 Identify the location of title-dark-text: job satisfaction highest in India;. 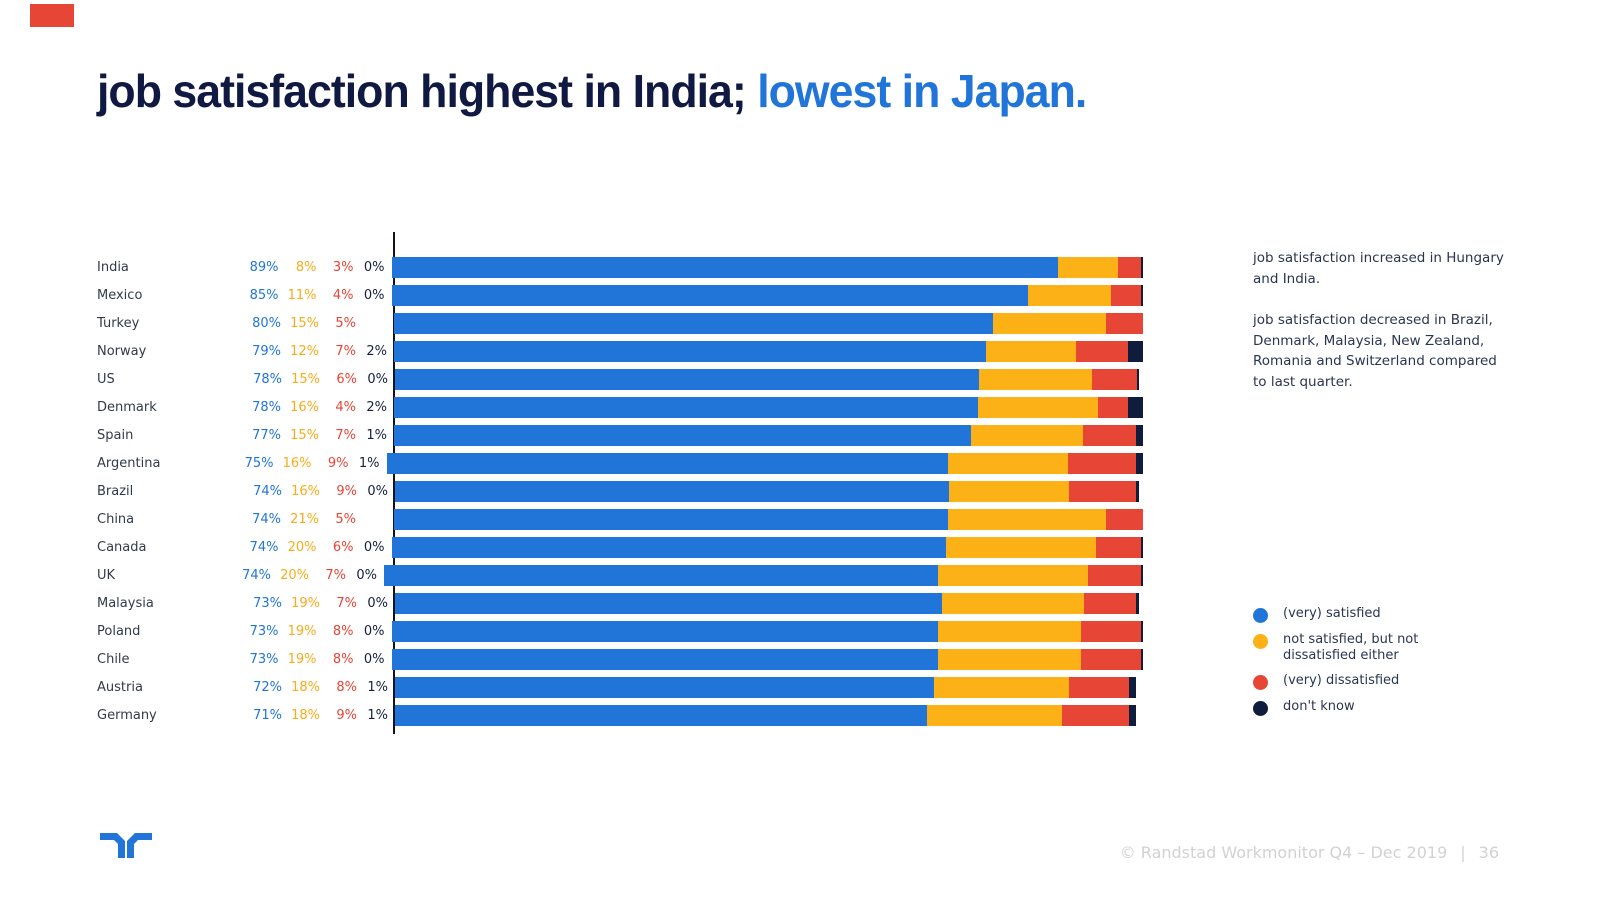
(427, 91).